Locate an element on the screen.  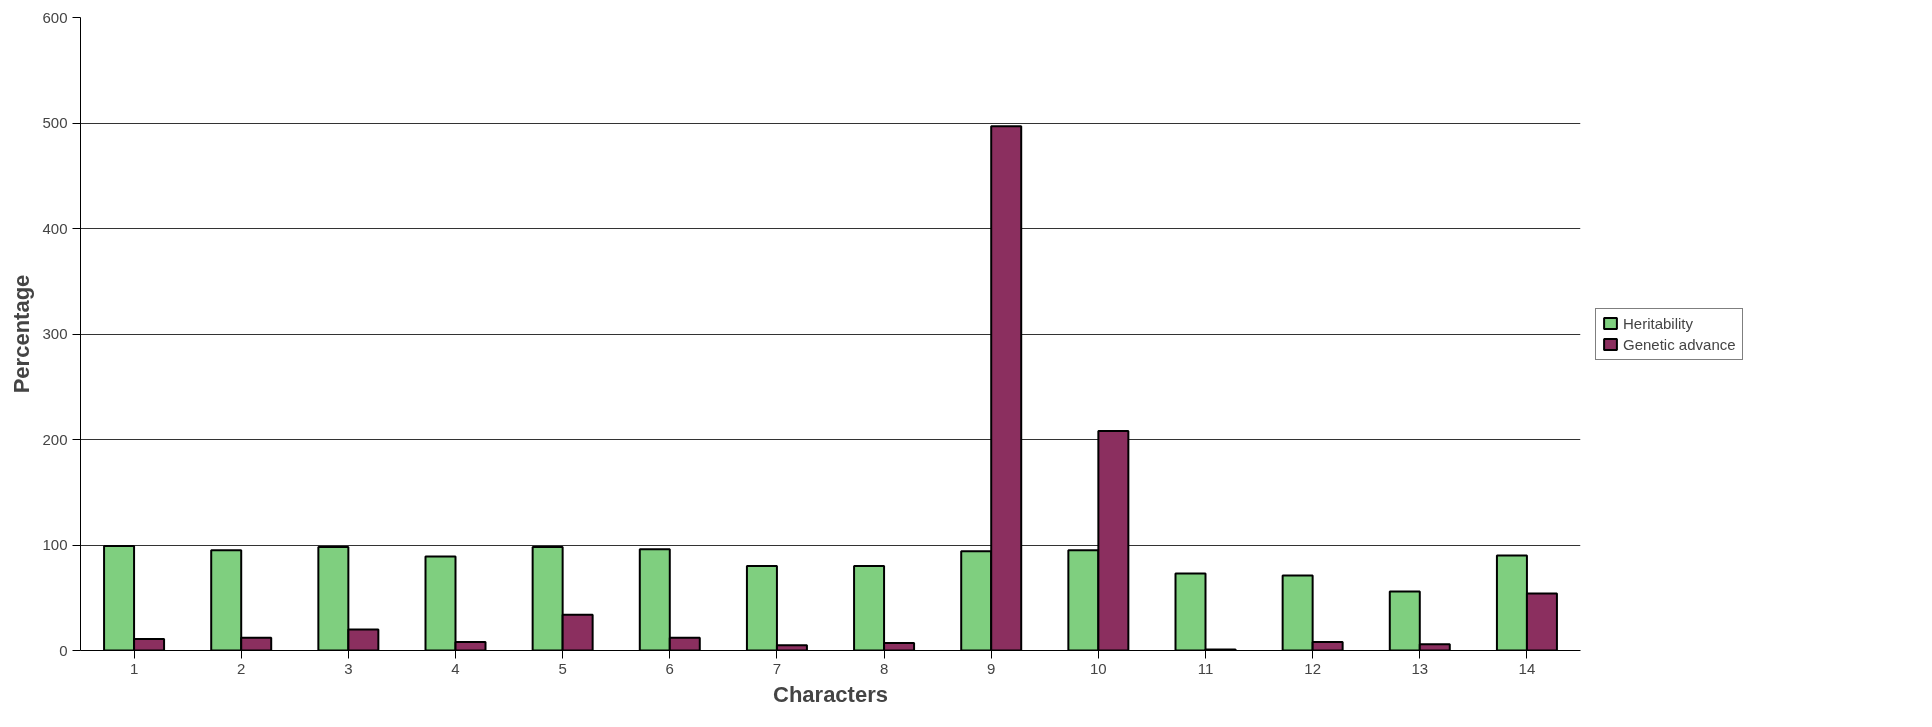
x-tick-label: 7 is located at coordinates (777, 668).